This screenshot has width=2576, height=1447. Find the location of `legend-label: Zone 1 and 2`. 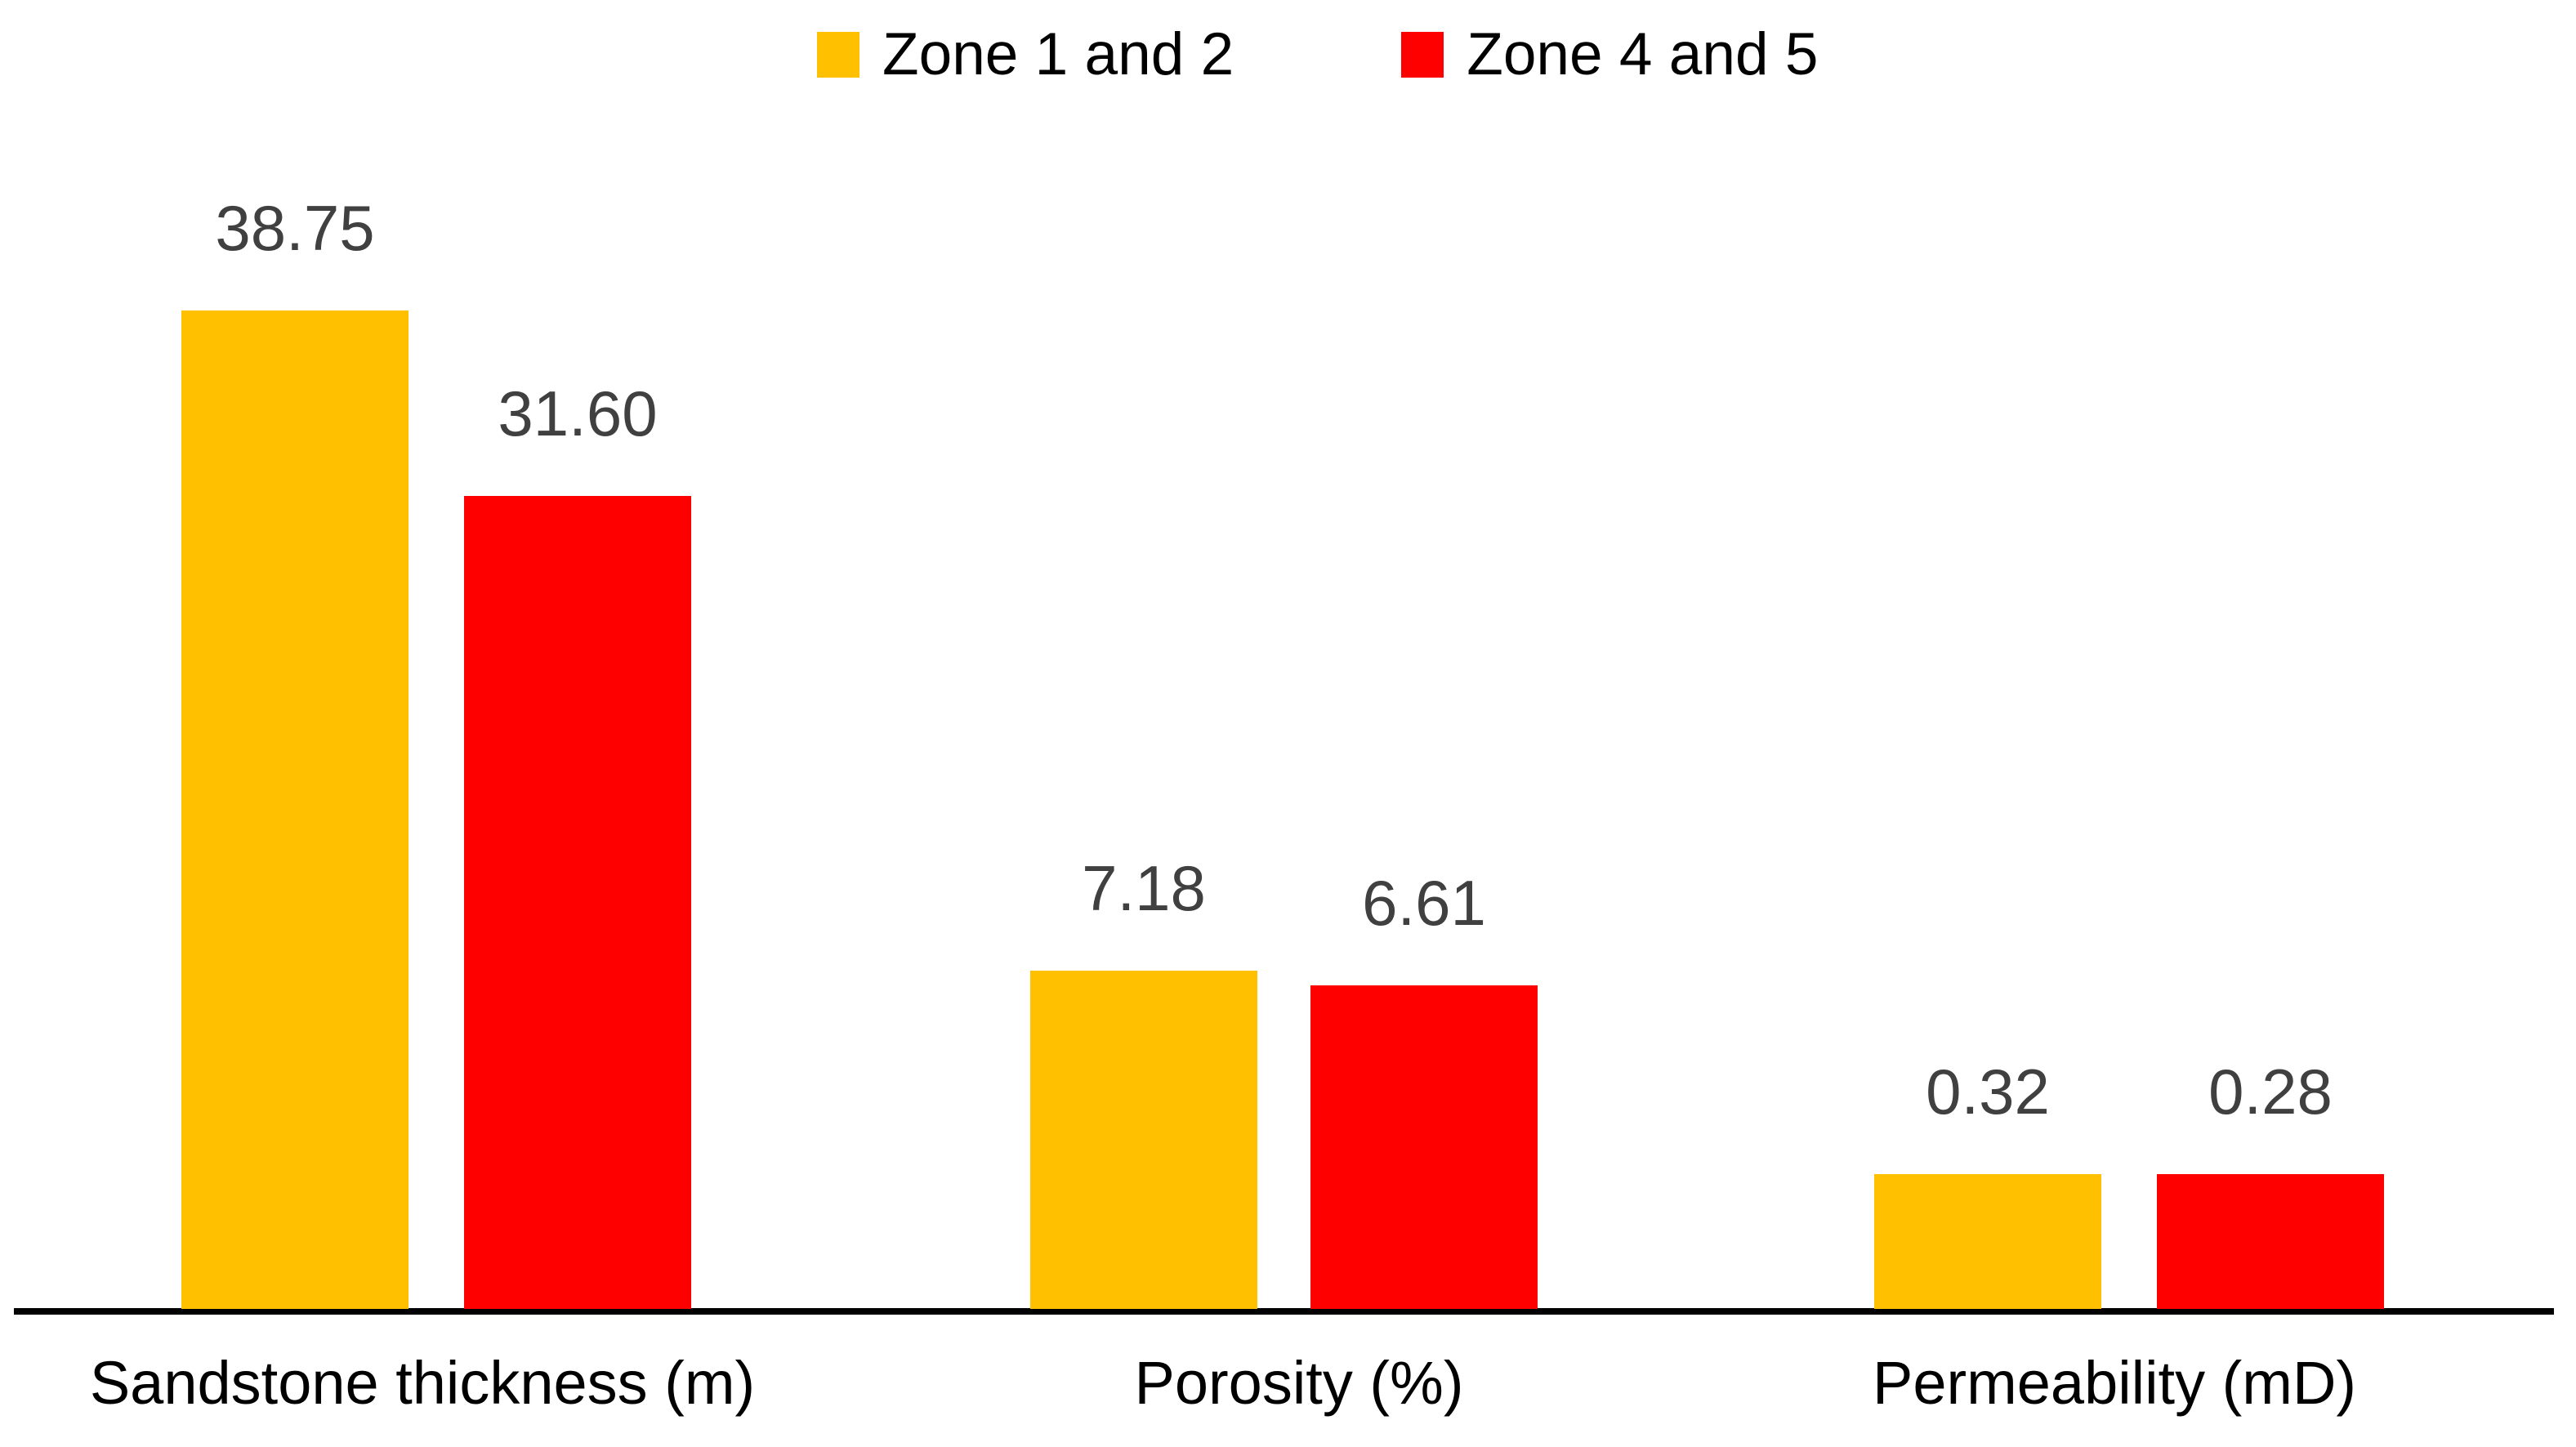

legend-label: Zone 1 and 2 is located at coordinates (1058, 54).